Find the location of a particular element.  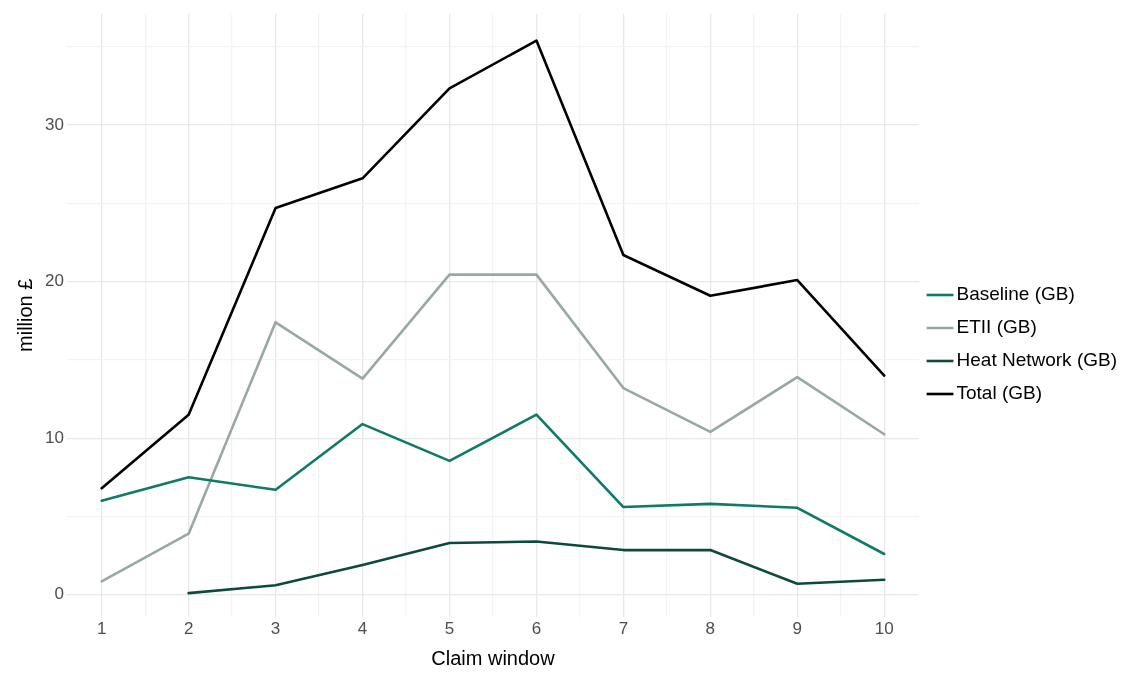

x-axis-title: Claim window is located at coordinates (493, 657).